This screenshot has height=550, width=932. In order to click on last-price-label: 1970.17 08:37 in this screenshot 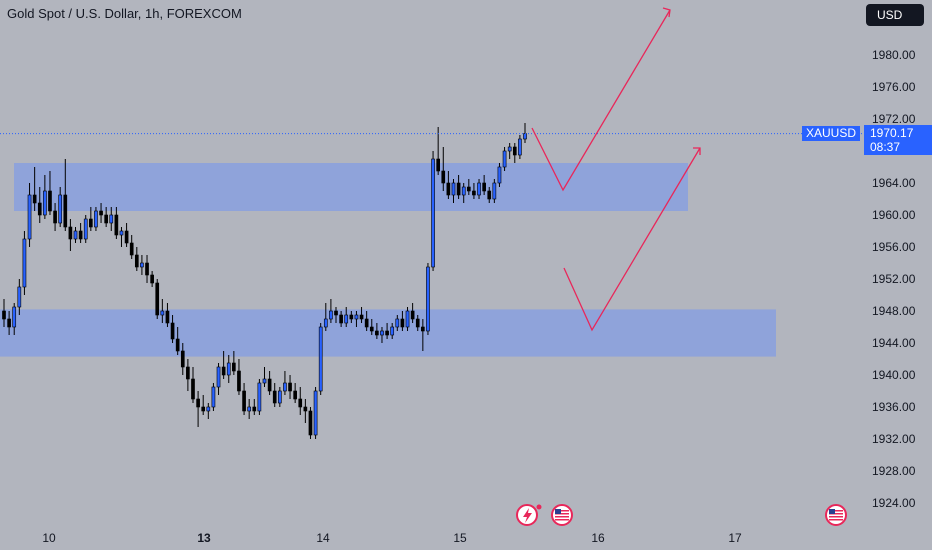, I will do `click(898, 140)`.